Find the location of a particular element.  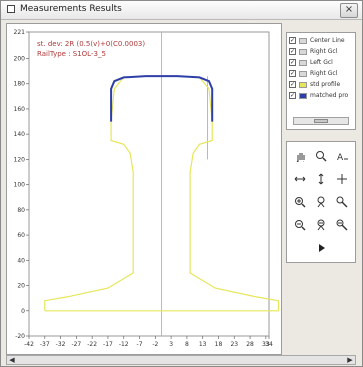

legend-scroll-thumb is located at coordinates (321, 121).